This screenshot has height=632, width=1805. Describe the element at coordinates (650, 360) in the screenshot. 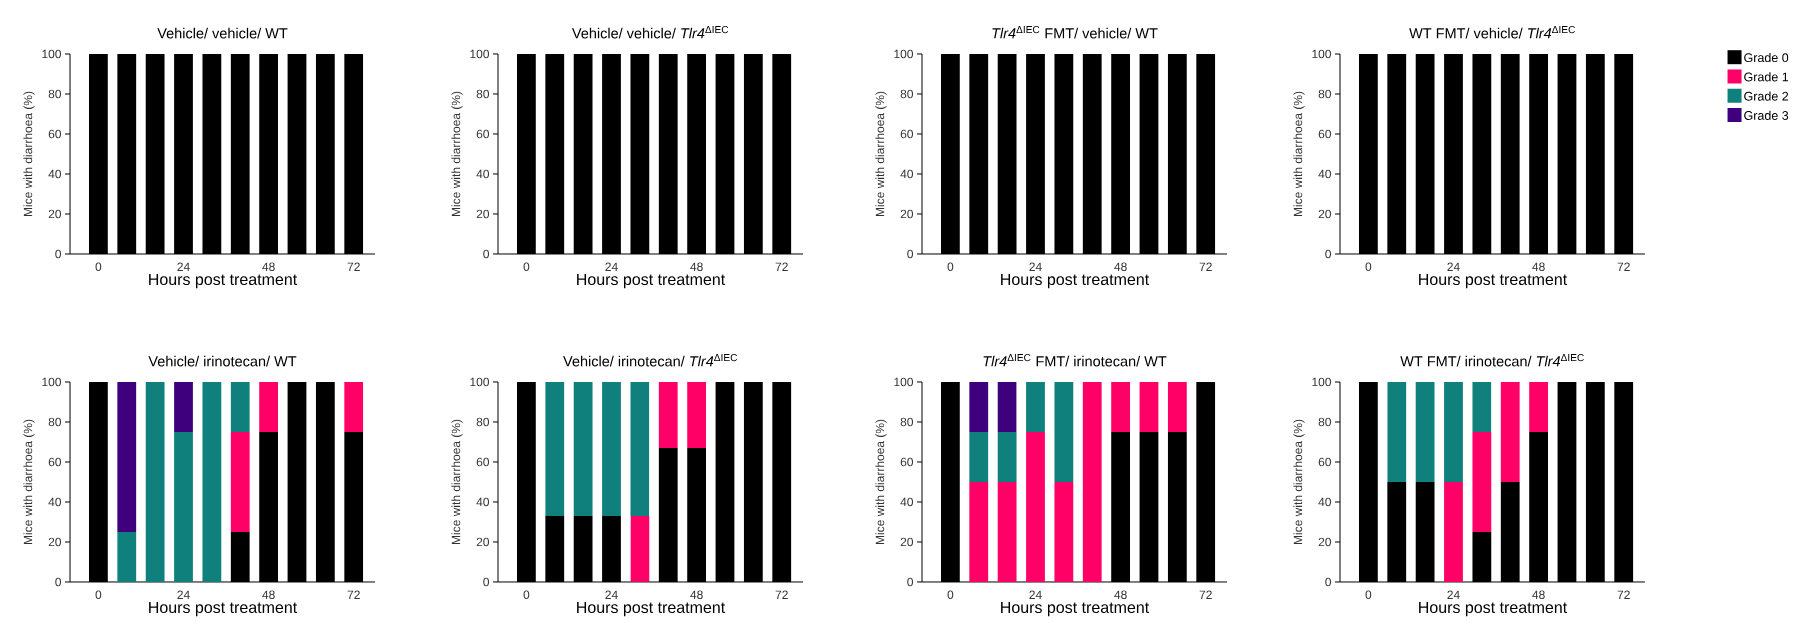

I see `chart-title: Vehicle/ irinotecan/ Tlr4$^{ΔIEC}$` at that location.